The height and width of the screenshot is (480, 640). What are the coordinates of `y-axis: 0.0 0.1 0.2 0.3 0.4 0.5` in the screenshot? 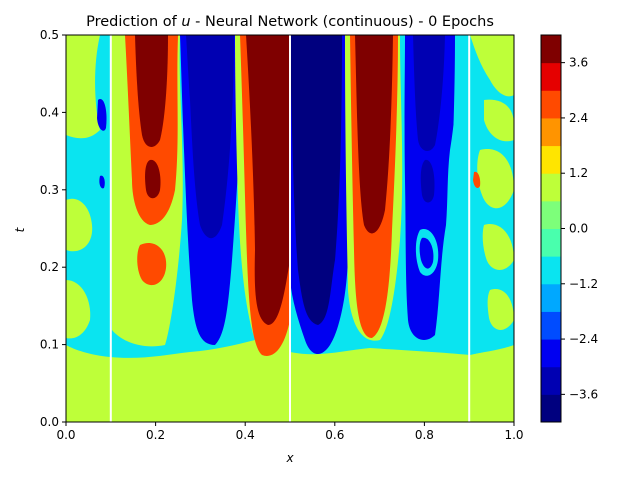 It's located at (53, 228).